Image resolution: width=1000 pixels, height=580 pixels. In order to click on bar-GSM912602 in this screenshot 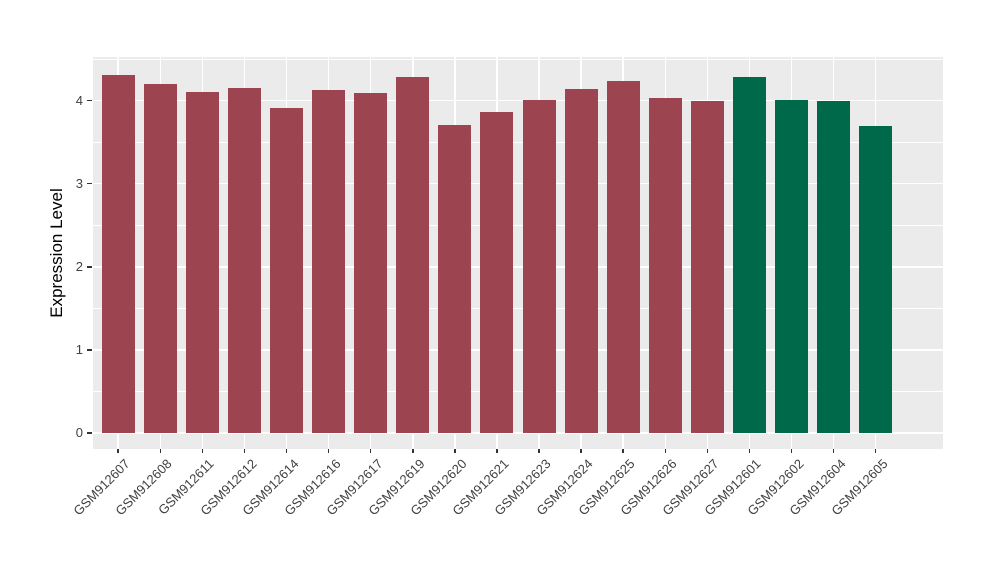, I will do `click(791, 266)`.